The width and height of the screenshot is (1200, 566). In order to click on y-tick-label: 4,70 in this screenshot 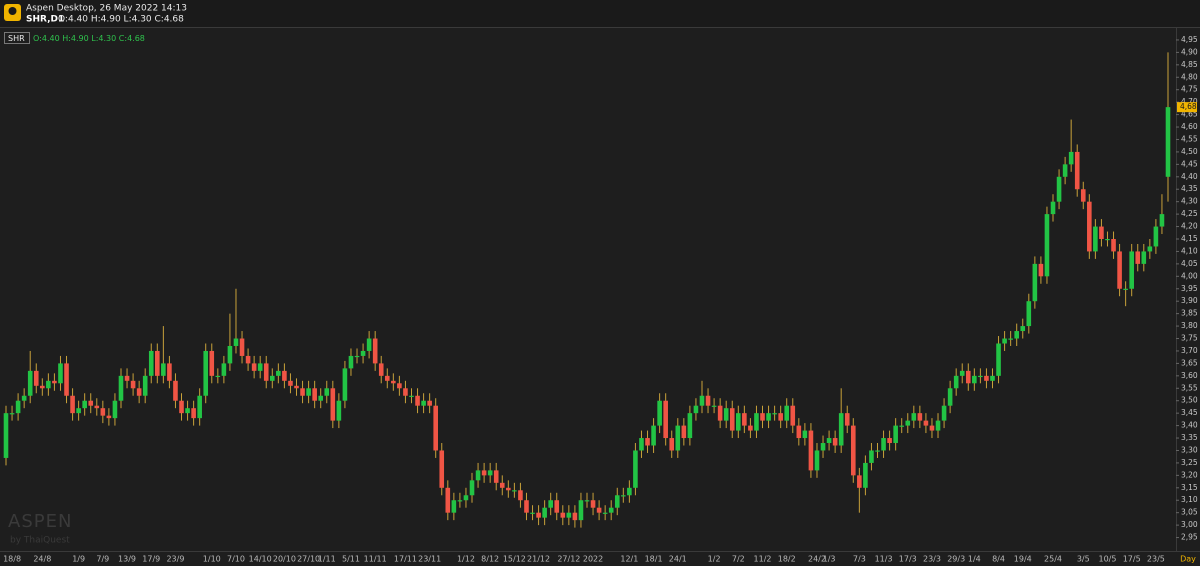, I will do `click(1189, 101)`.